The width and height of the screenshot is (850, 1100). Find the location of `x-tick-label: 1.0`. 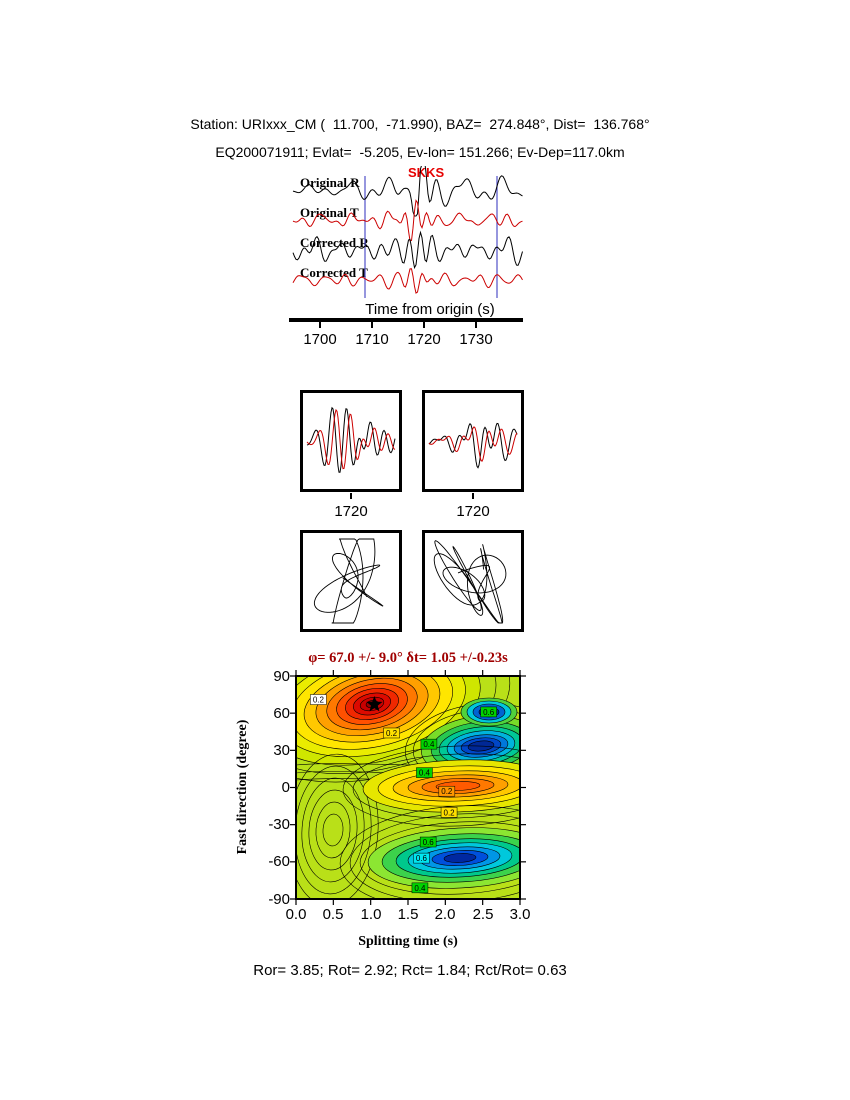

x-tick-label: 1.0 is located at coordinates (371, 914).